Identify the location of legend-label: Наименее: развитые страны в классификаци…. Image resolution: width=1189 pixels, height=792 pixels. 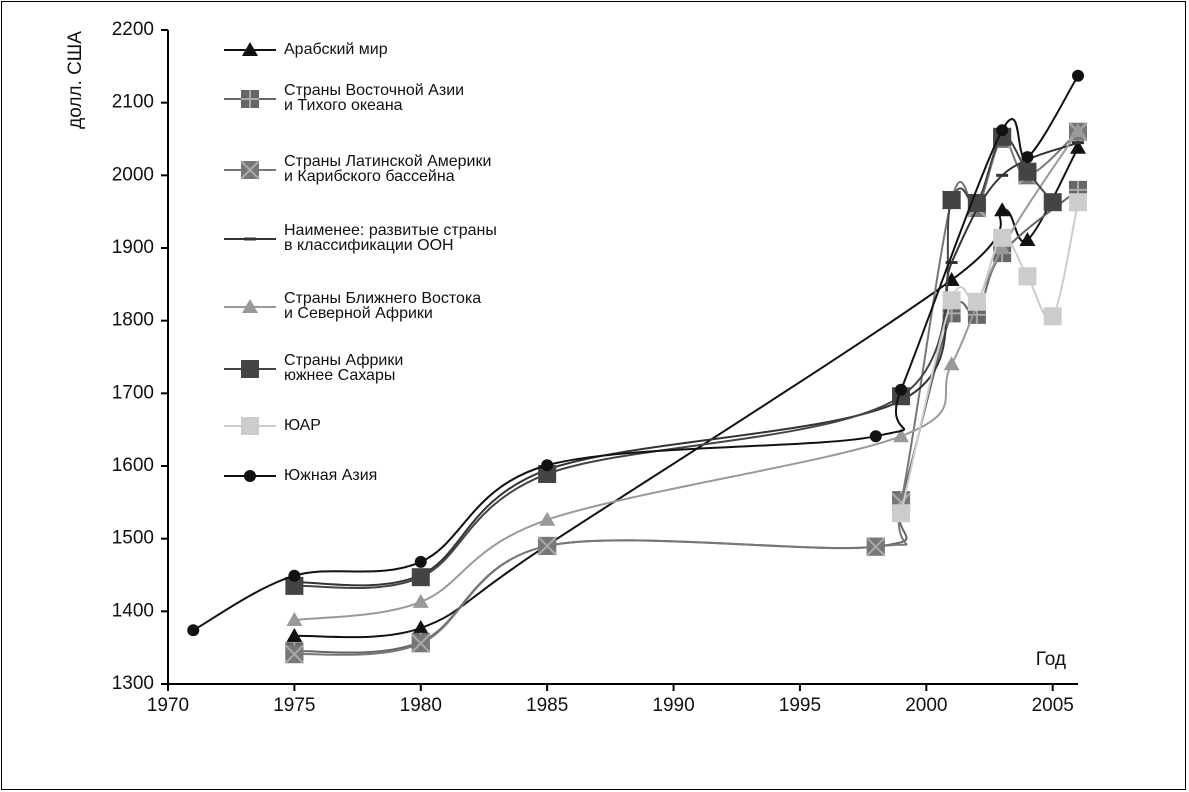
(390, 238).